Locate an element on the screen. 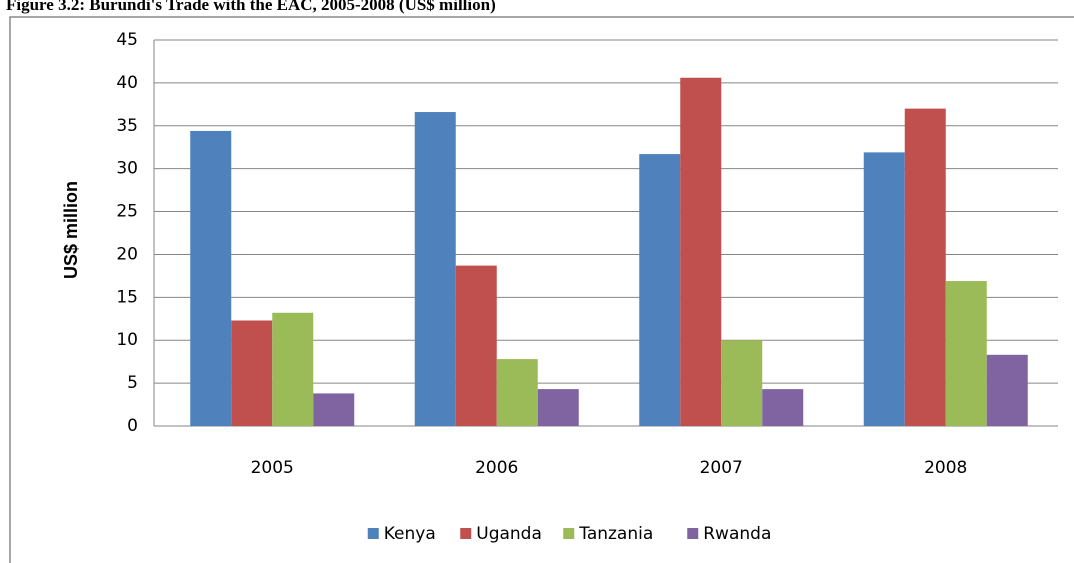 This screenshot has height=563, width=1074. y-tick-label: 35 is located at coordinates (127, 126).